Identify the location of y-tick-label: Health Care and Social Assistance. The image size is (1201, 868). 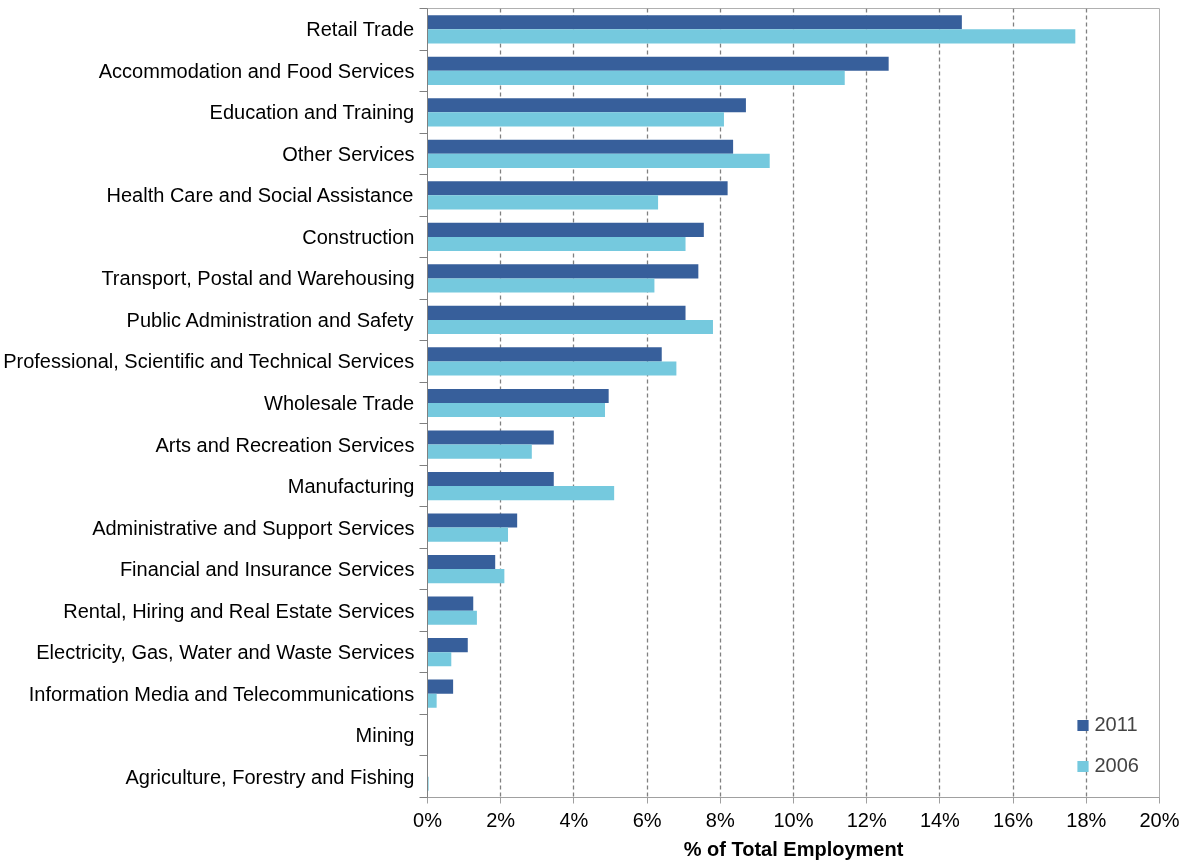
(260, 195).